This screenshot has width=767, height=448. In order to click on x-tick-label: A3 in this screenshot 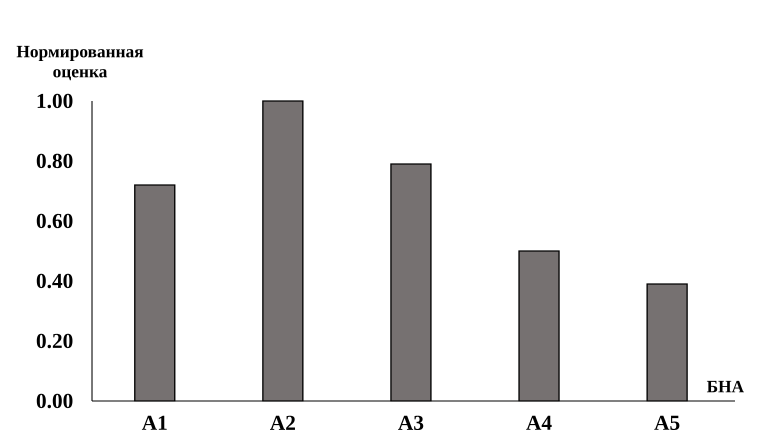, I will do `click(411, 423)`.